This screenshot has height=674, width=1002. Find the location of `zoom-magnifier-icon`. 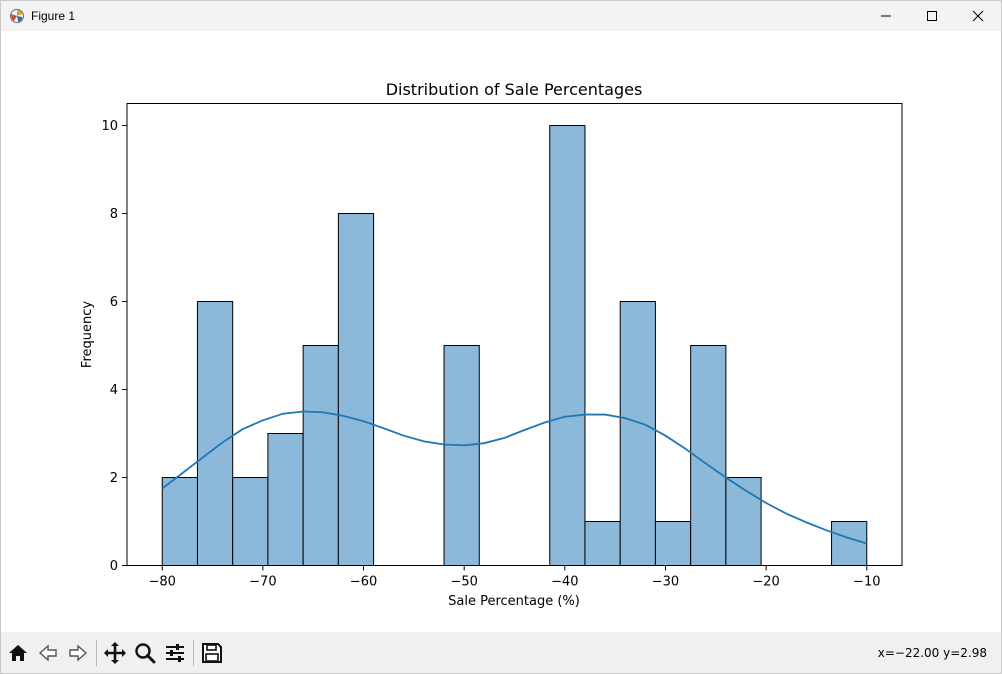

zoom-magnifier-icon is located at coordinates (145, 652).